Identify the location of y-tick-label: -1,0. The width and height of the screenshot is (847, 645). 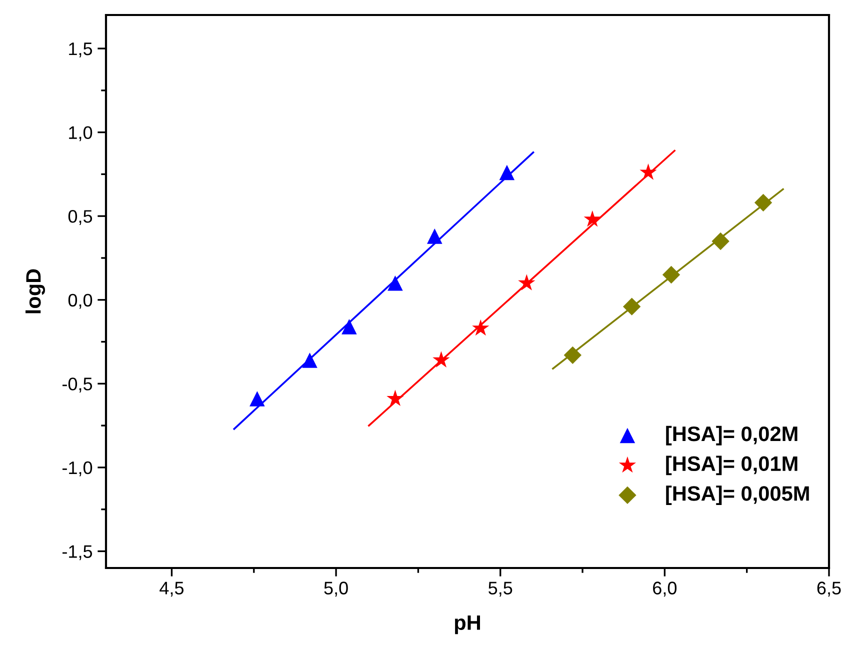
(77, 468).